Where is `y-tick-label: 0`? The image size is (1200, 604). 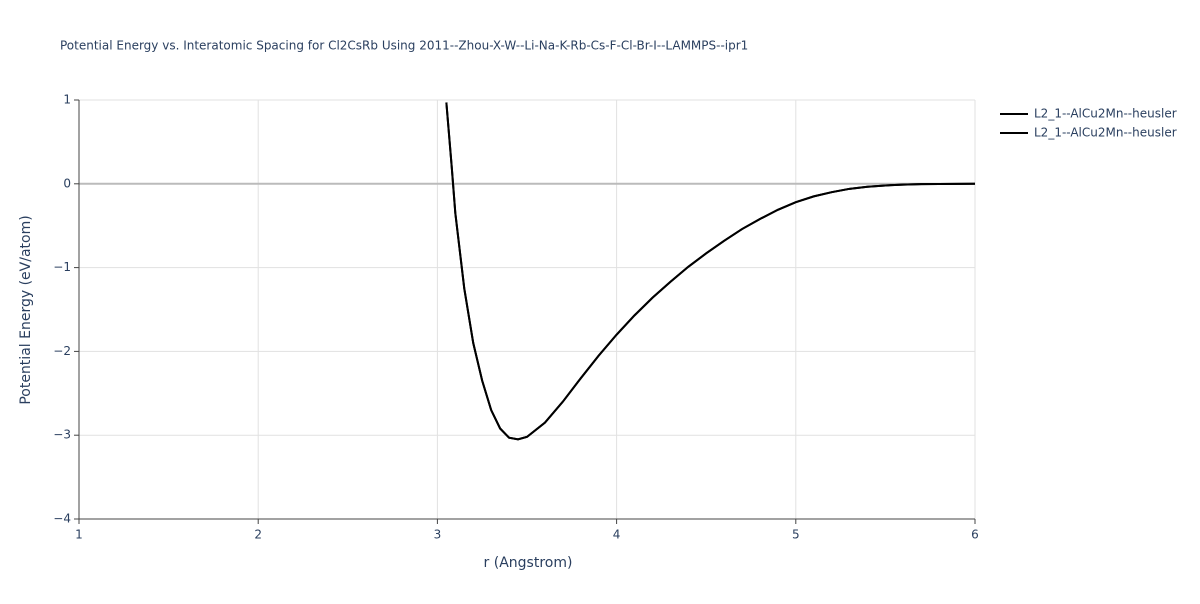
y-tick-label: 0 is located at coordinates (67, 183).